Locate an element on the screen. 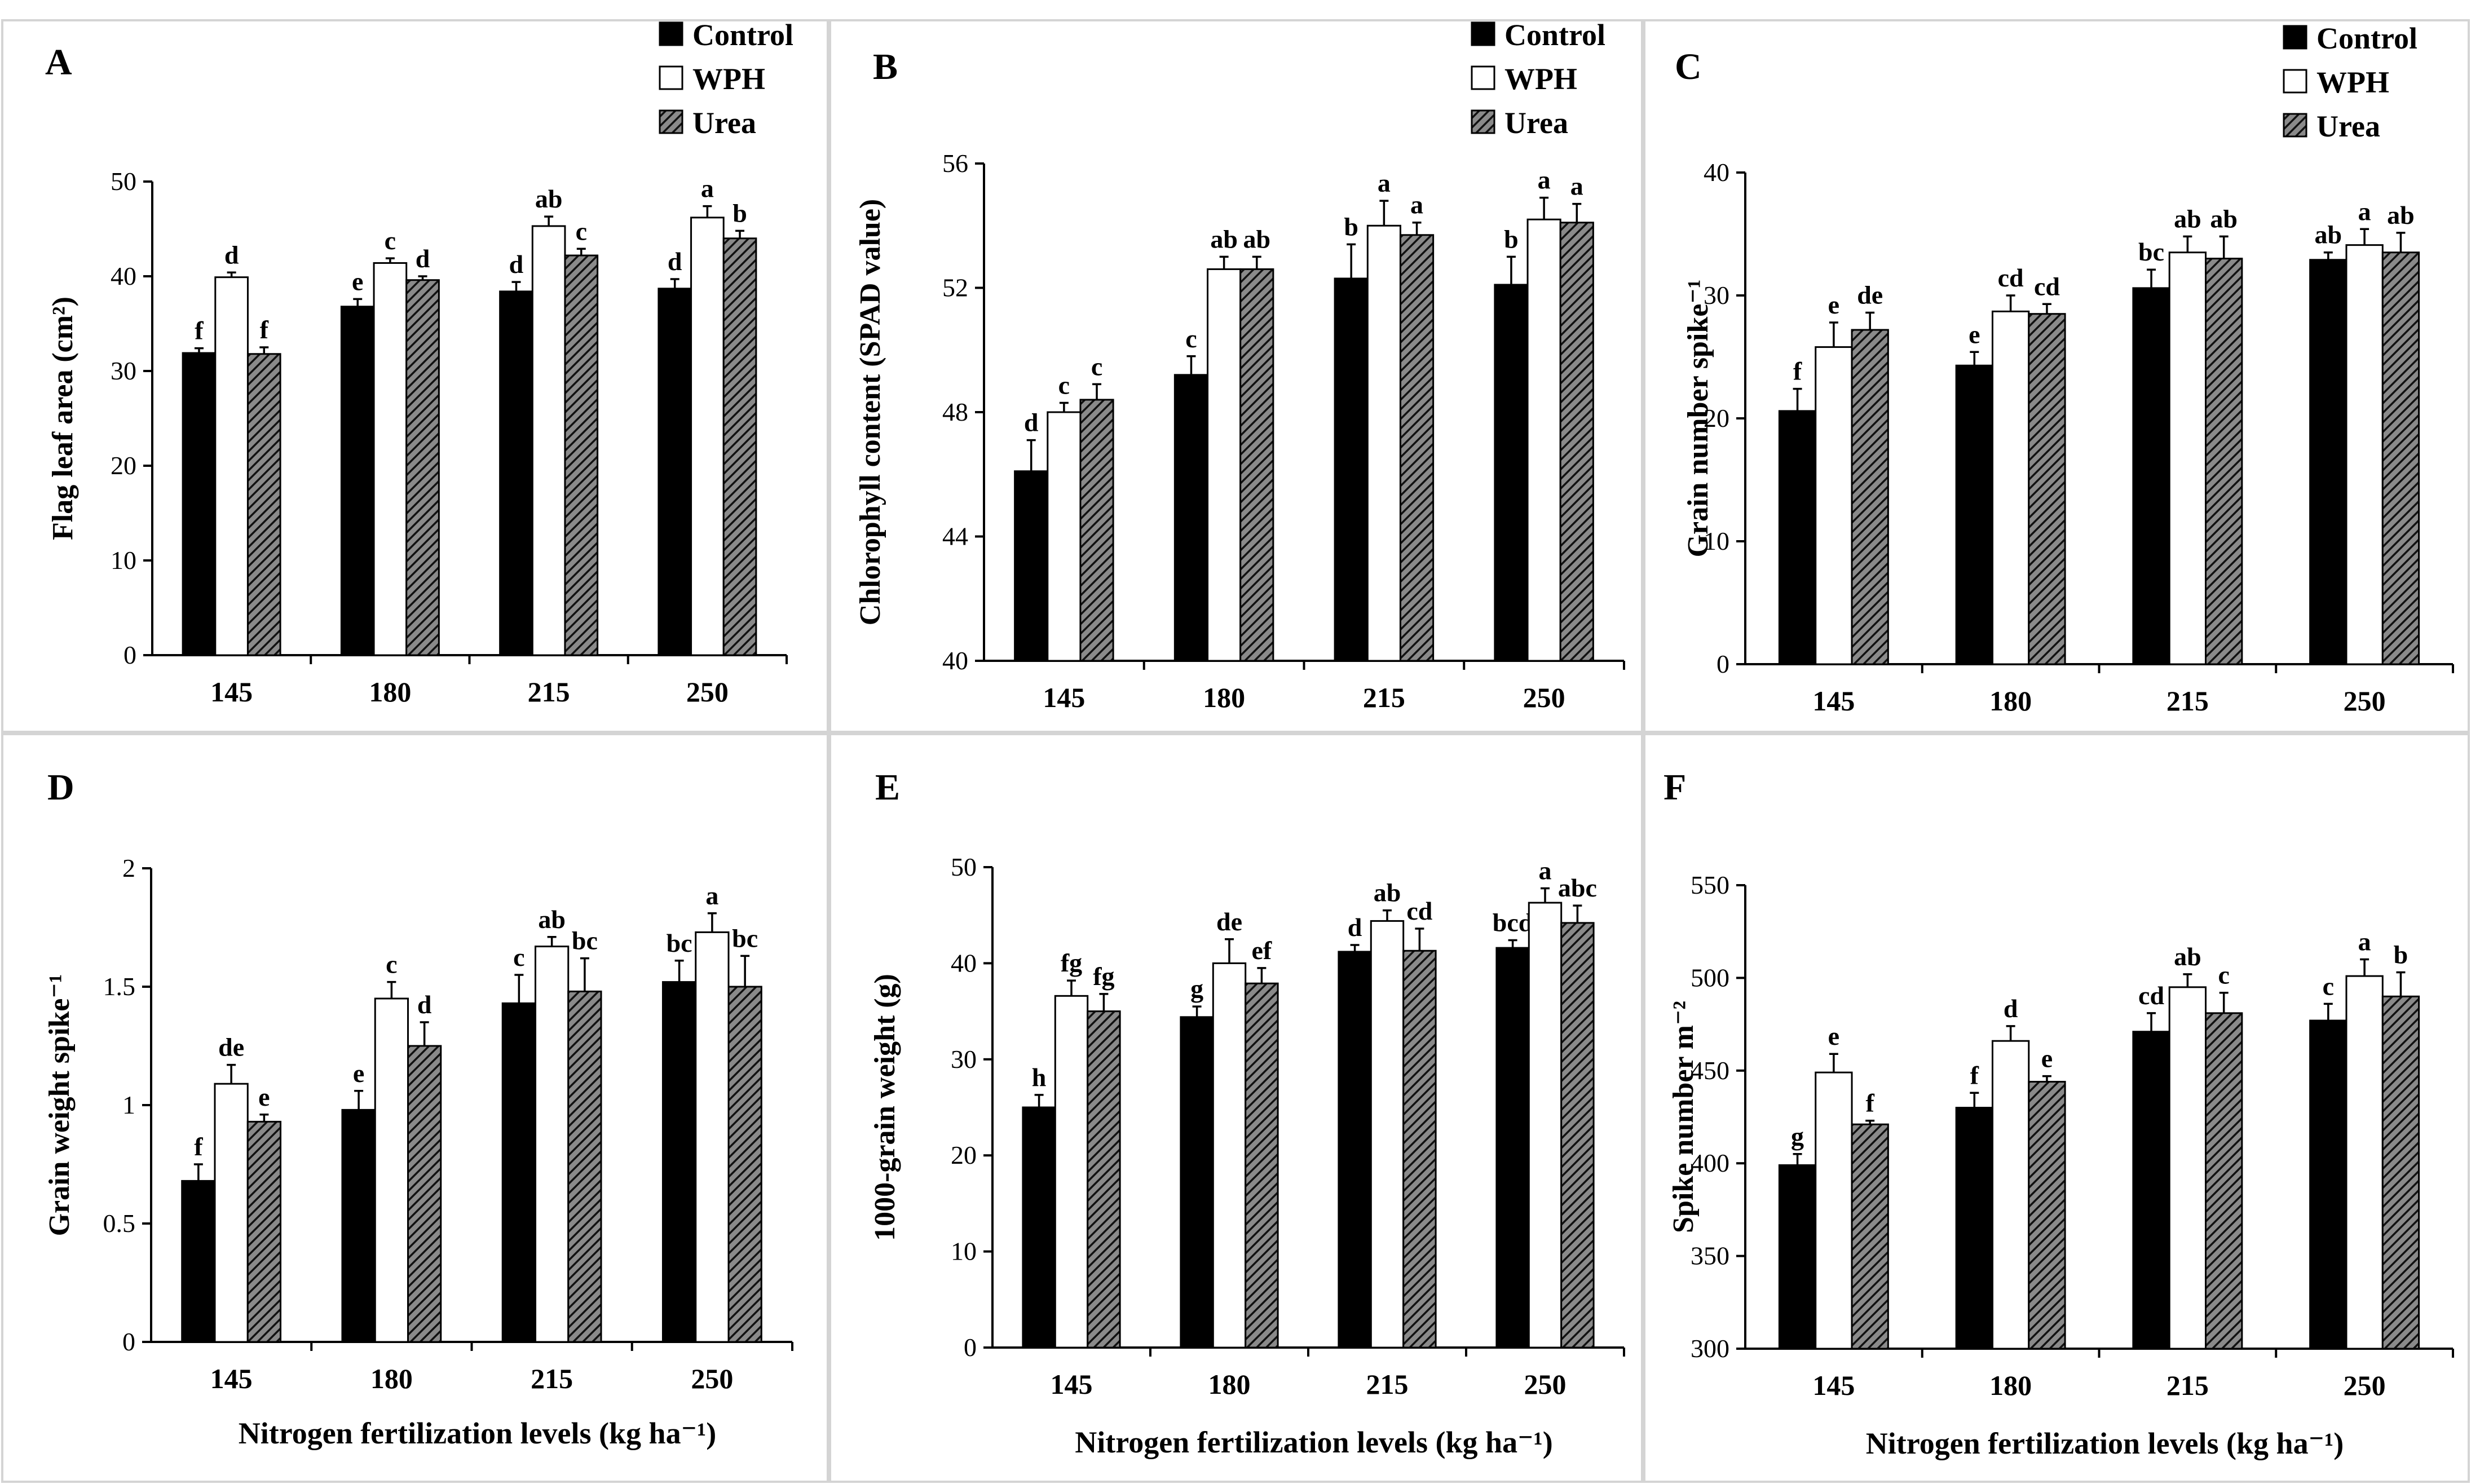 This screenshot has width=2471, height=1484. y-tick-label-e-2: 20 is located at coordinates (964, 1155).